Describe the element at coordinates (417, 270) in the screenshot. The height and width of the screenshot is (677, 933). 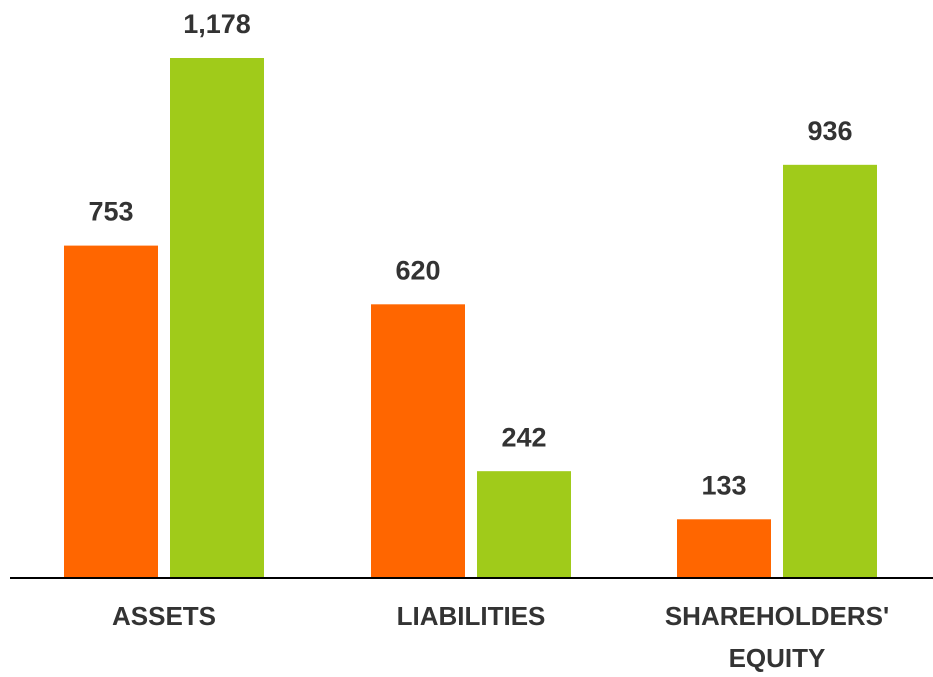
I see `value-label: 620` at that location.